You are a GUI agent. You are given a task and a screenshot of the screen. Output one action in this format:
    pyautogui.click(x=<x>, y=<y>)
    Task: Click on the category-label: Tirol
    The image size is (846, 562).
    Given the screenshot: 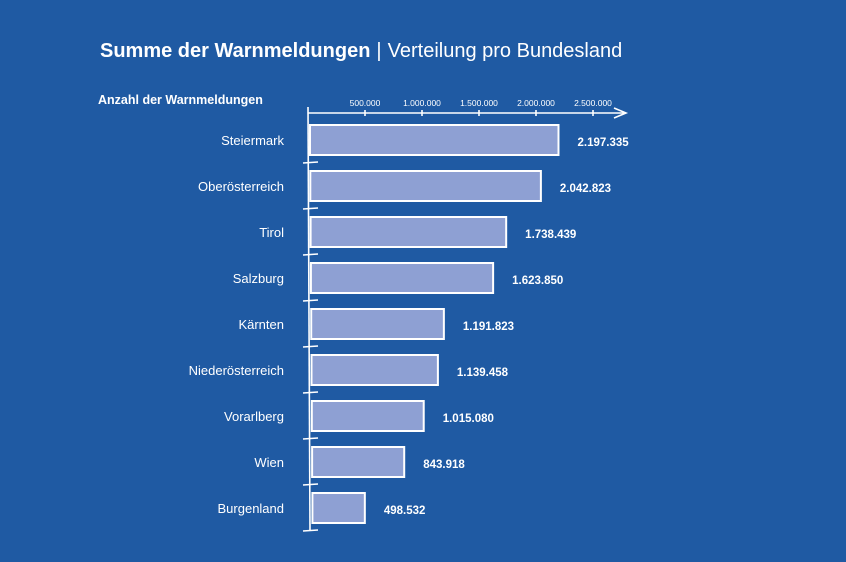 What is the action you would take?
    pyautogui.click(x=271, y=232)
    